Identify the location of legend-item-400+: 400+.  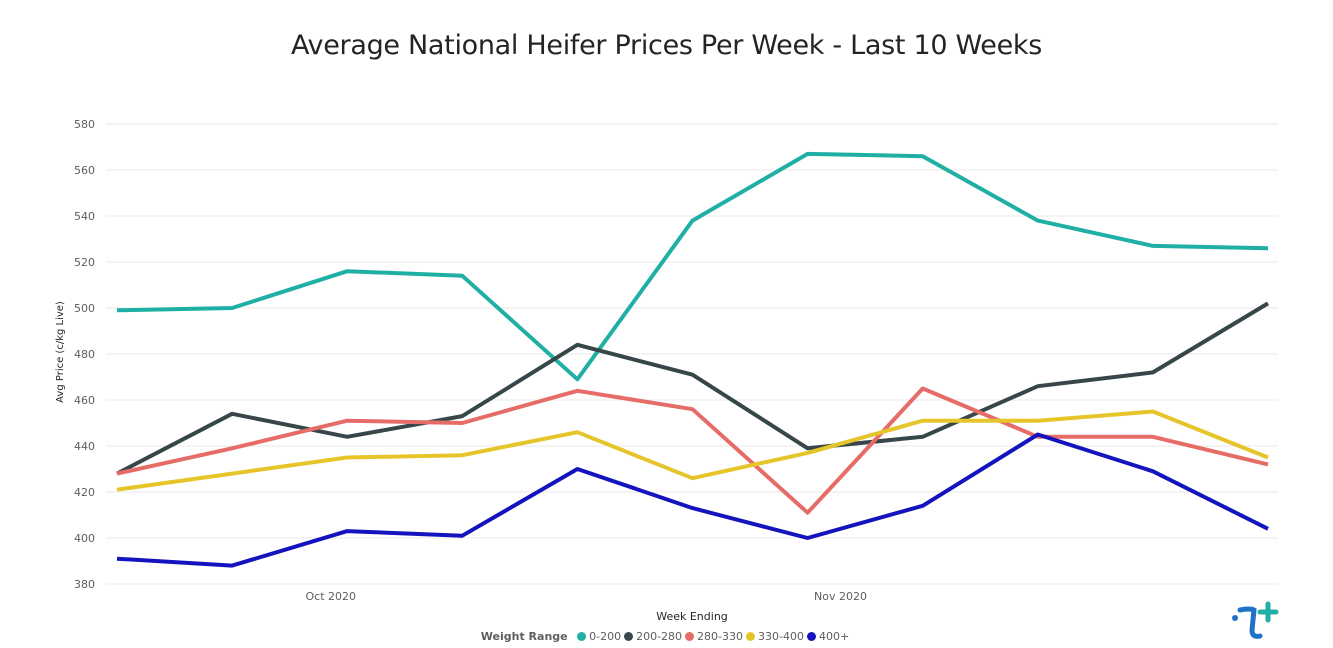
(828, 636).